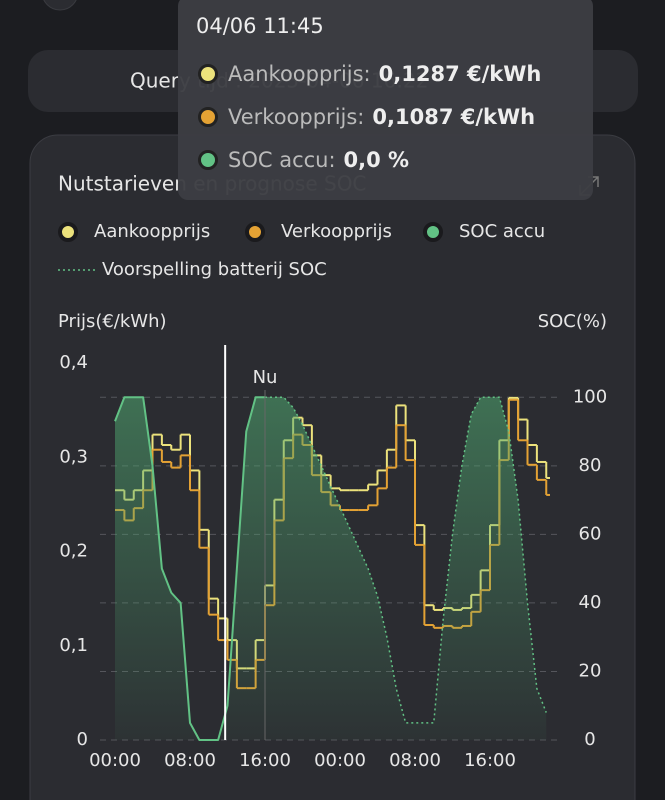  Describe the element at coordinates (590, 533) in the screenshot. I see `y2-tick-label: 60` at that location.